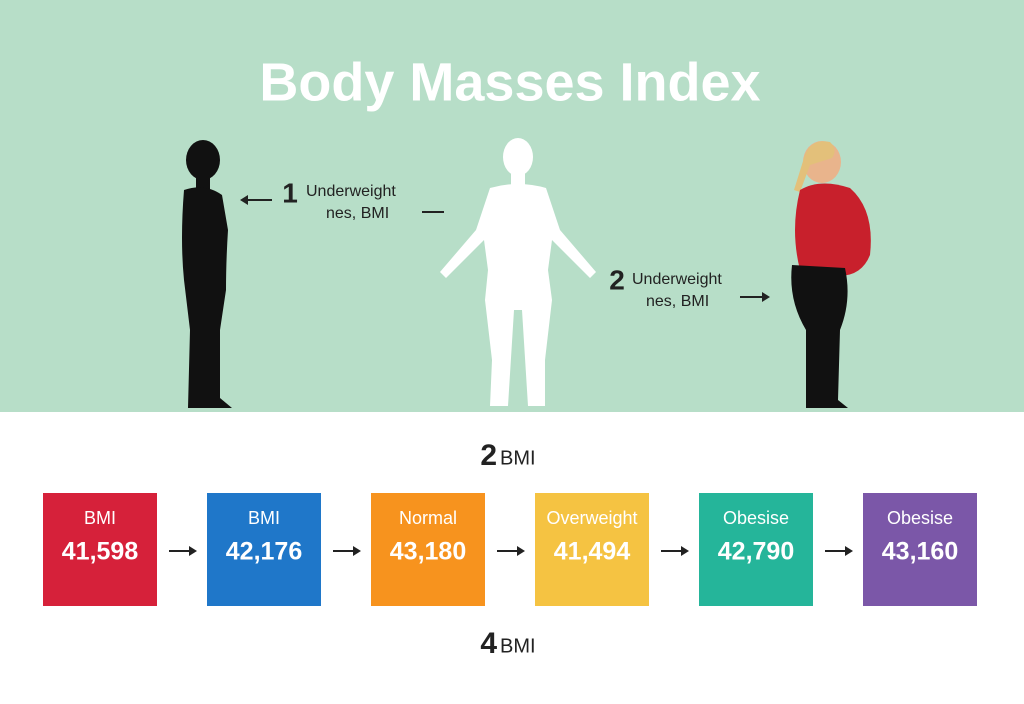 The height and width of the screenshot is (704, 1024). Describe the element at coordinates (617, 279) in the screenshot. I see `annotation-number: 2` at that location.